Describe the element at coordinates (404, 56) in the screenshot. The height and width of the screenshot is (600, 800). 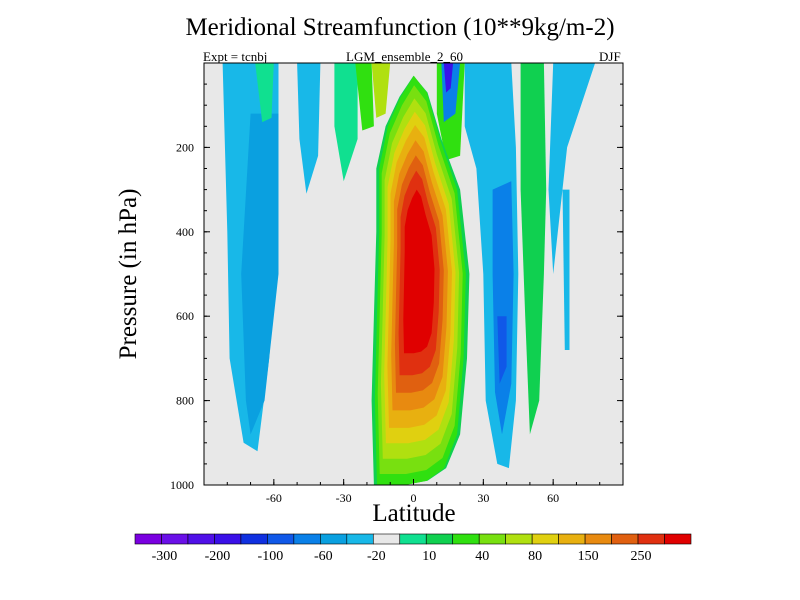
I see `run-label: LGM_ensemble_2_60` at that location.